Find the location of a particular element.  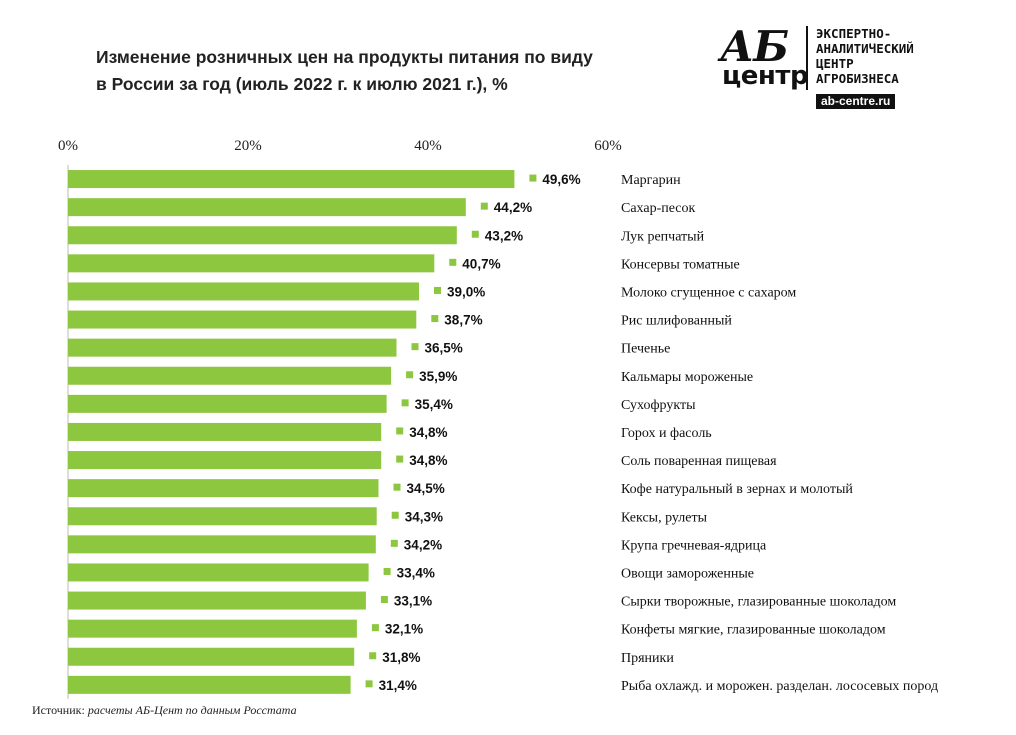

category-label: Конфеты мягкие, глазированные шоколадом is located at coordinates (753, 630).